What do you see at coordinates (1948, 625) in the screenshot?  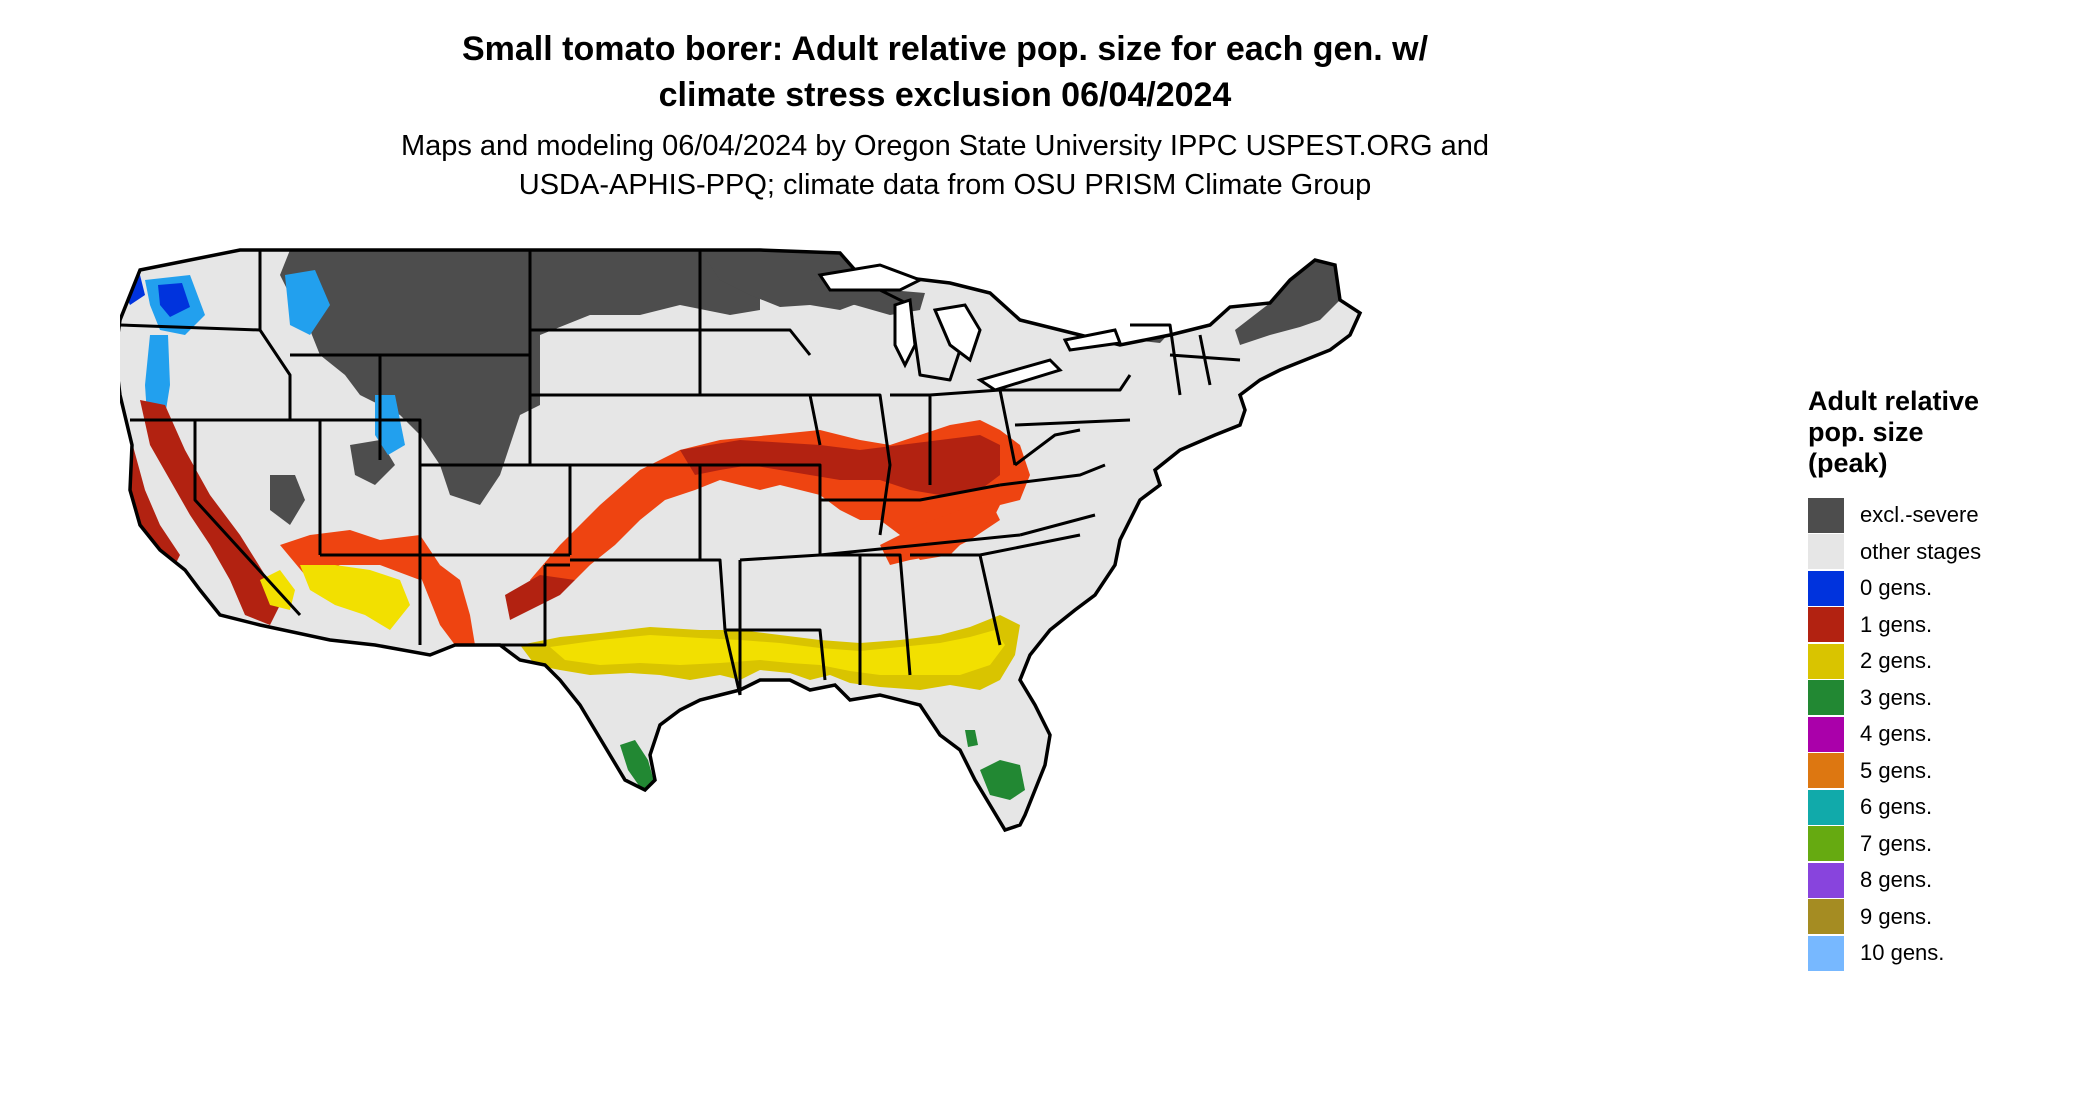 I see `legend-item-1-gens: 1 gens.` at bounding box center [1948, 625].